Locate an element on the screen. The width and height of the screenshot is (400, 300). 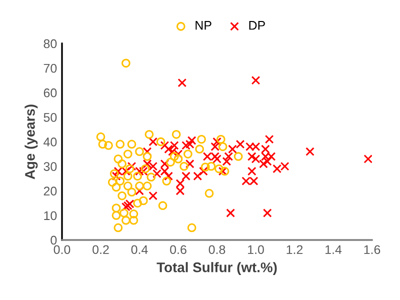
x-tick-label: 0.8 is located at coordinates (217, 249).